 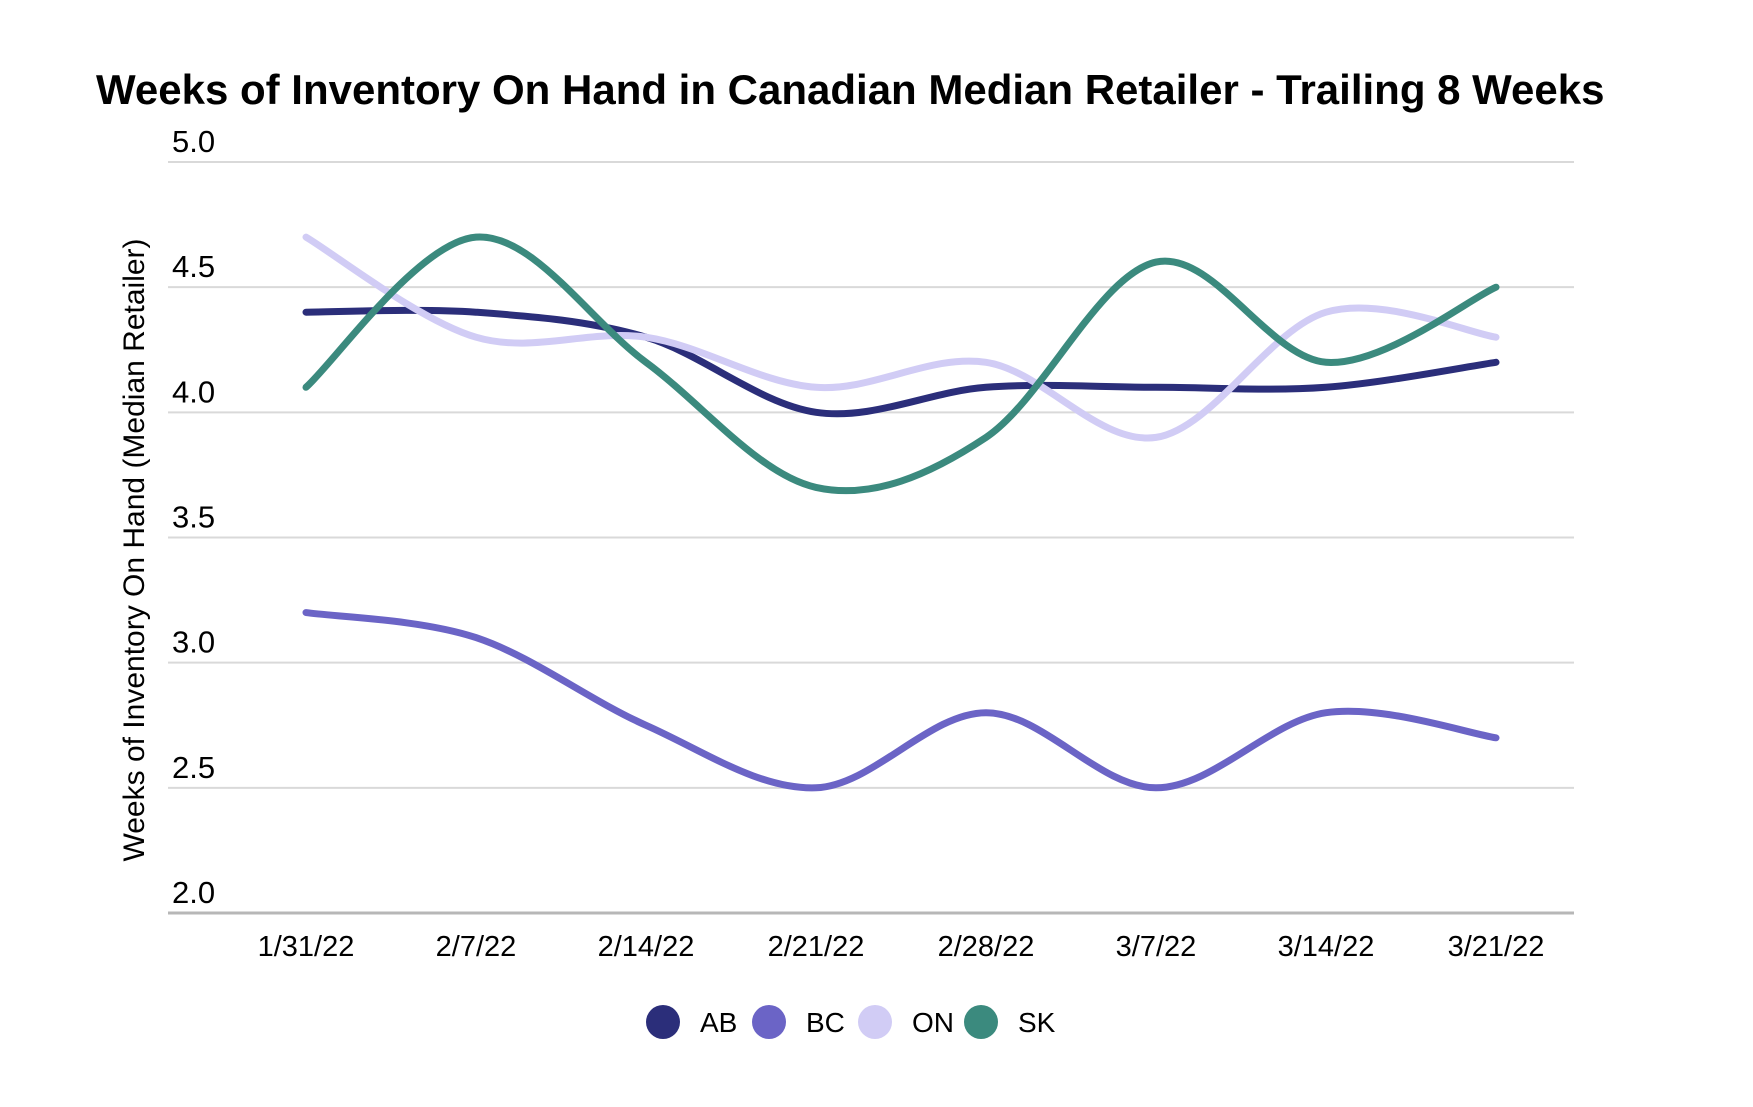 I want to click on x-tick-label: 3/14/22, so click(x=1326, y=947).